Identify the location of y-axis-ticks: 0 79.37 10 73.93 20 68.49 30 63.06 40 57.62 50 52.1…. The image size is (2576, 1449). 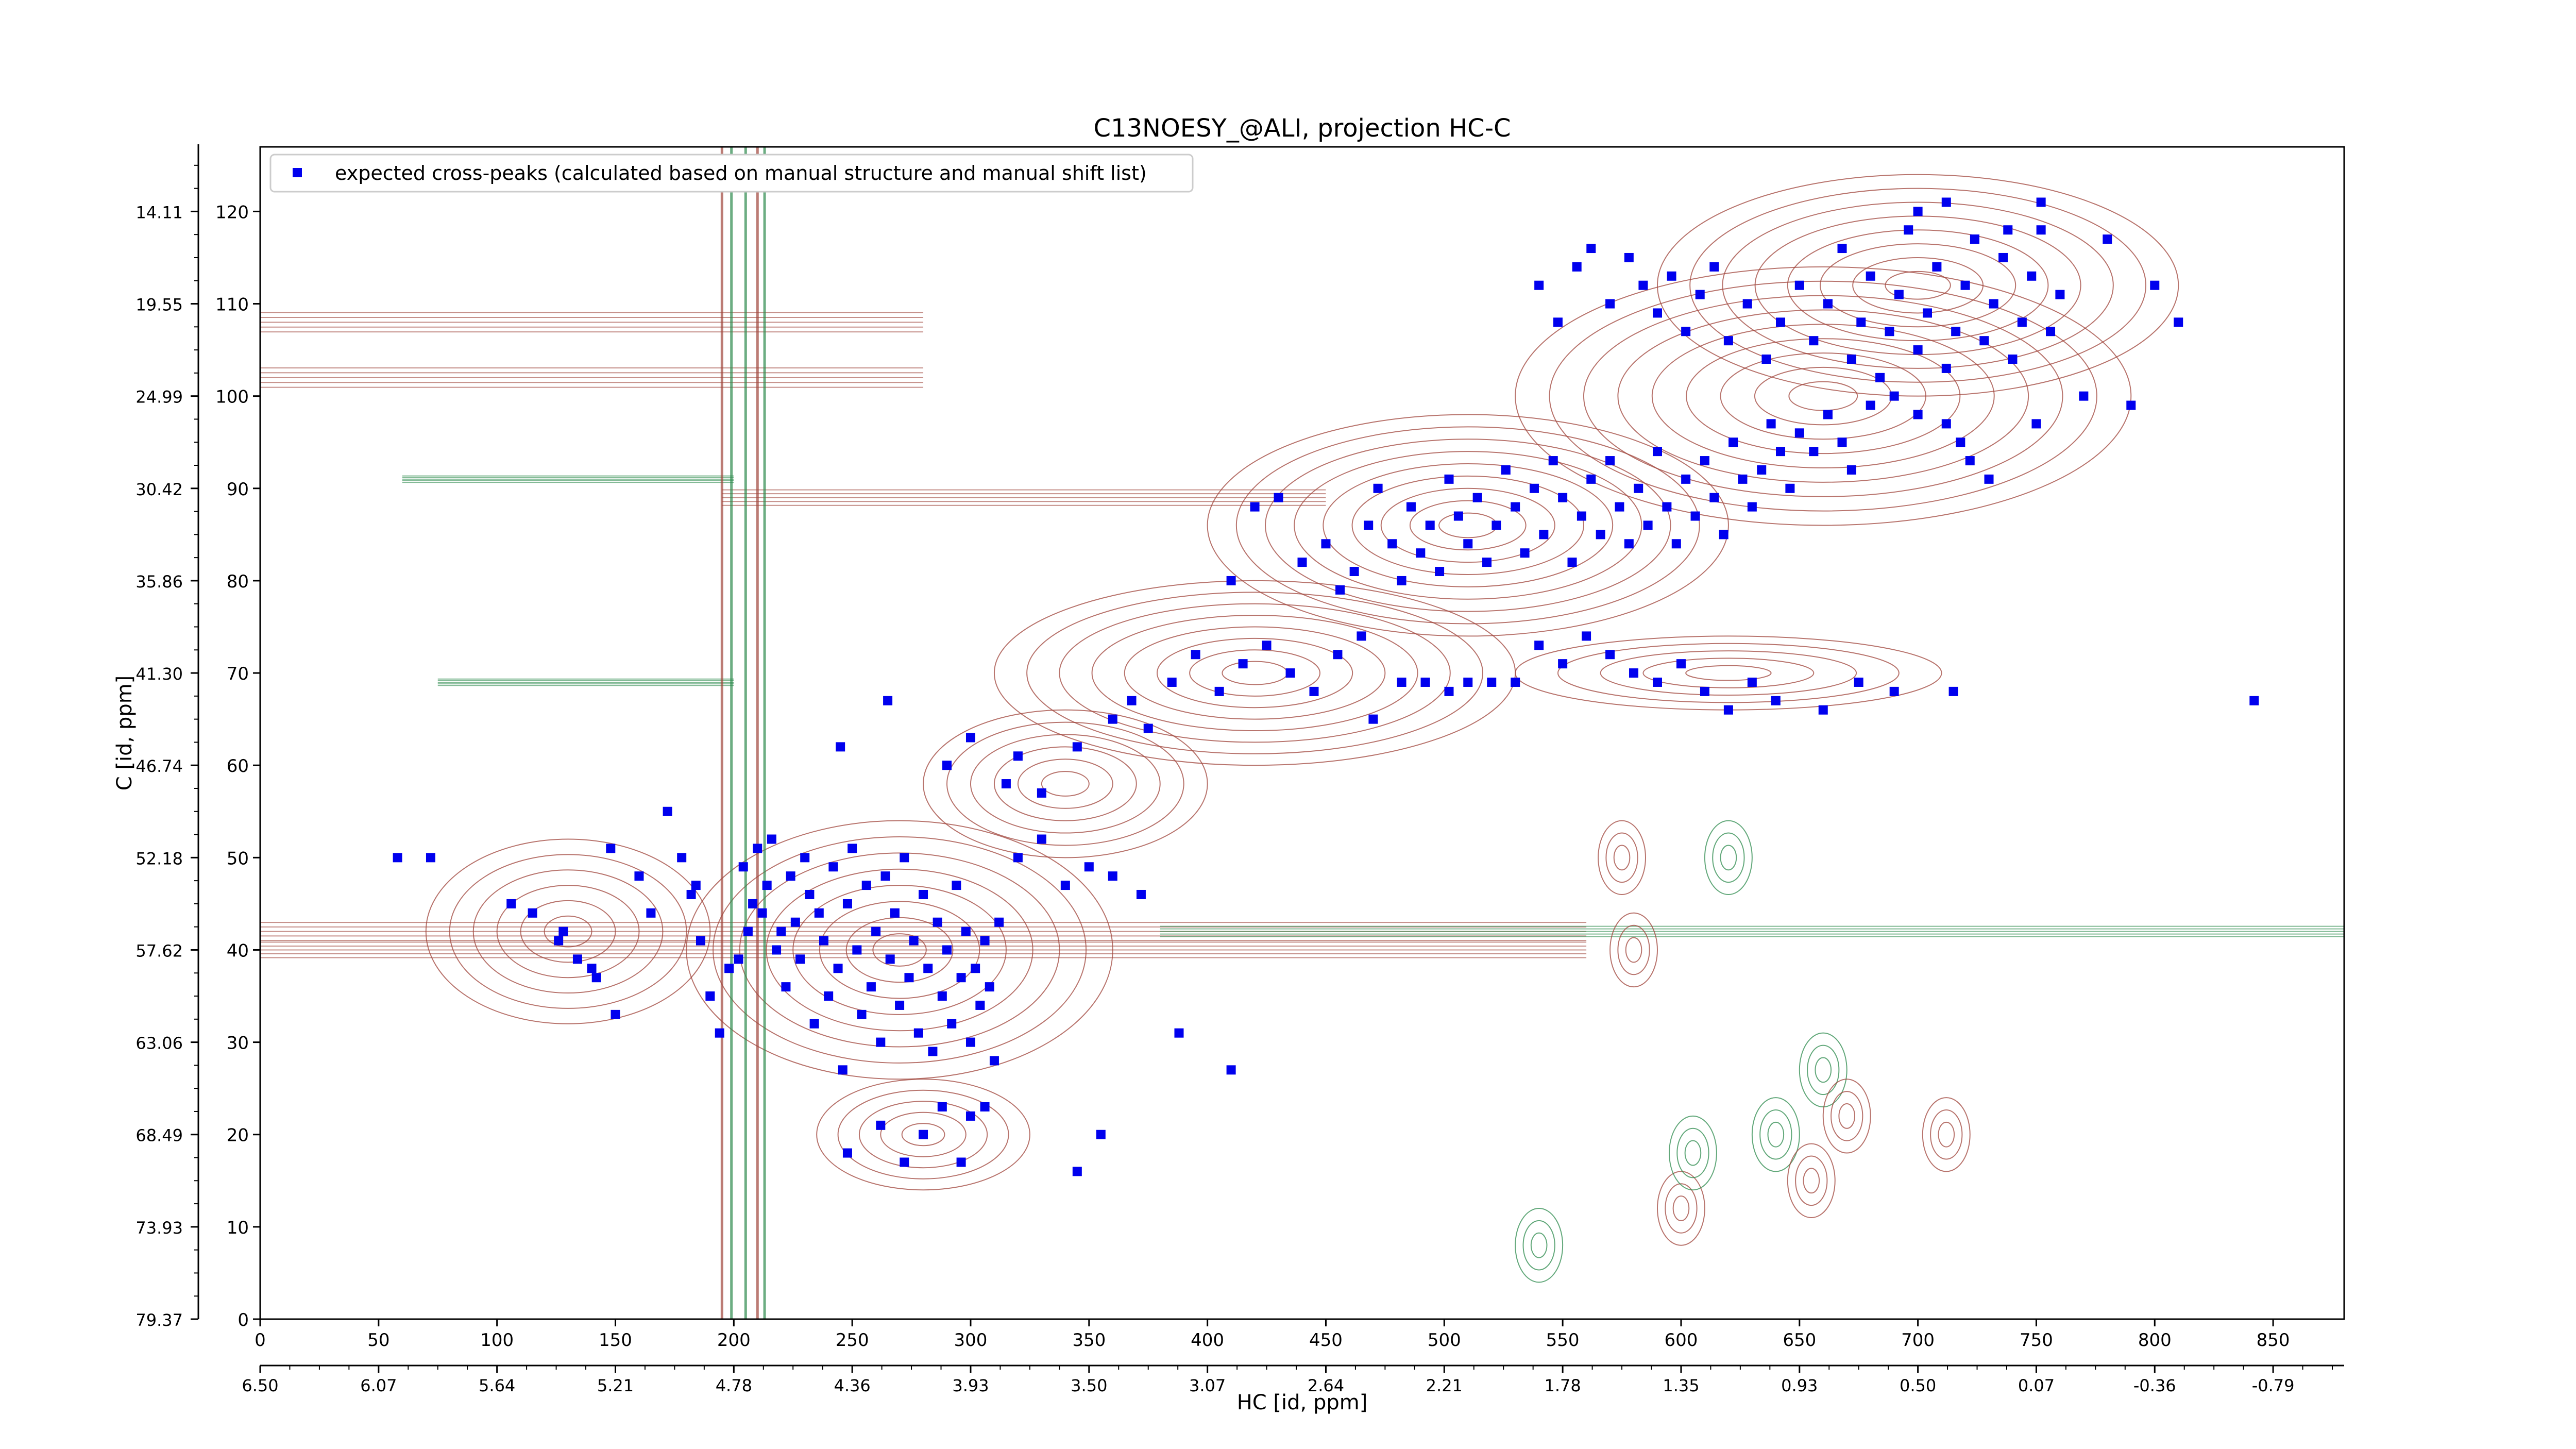
(197, 737).